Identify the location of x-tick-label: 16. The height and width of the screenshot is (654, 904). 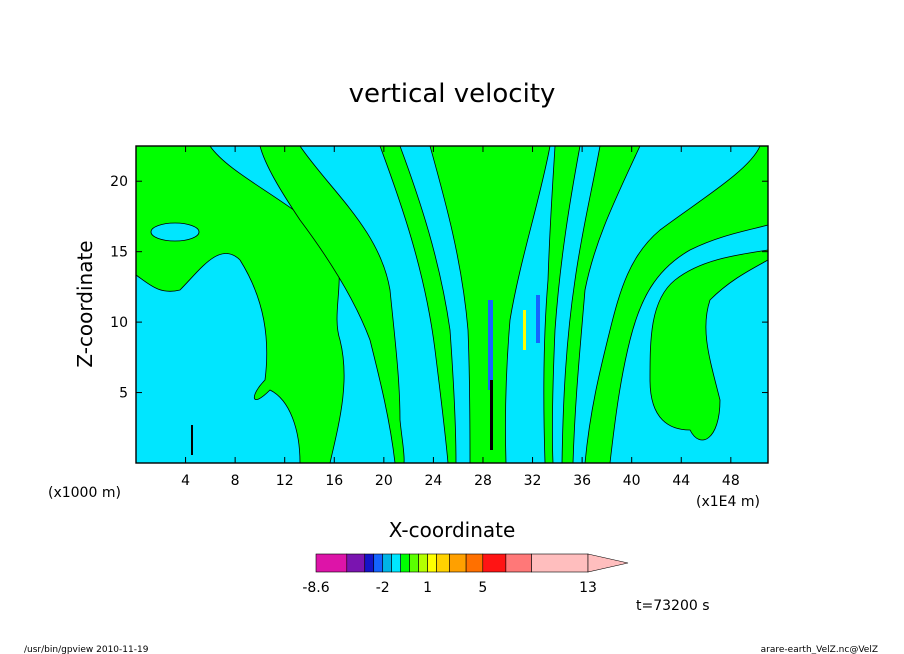
(334, 481).